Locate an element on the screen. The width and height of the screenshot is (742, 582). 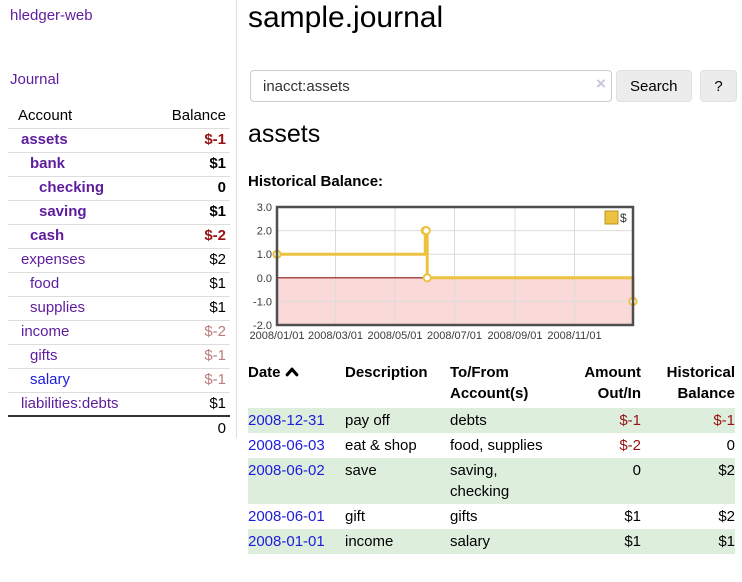
search-button: Search is located at coordinates (654, 86).